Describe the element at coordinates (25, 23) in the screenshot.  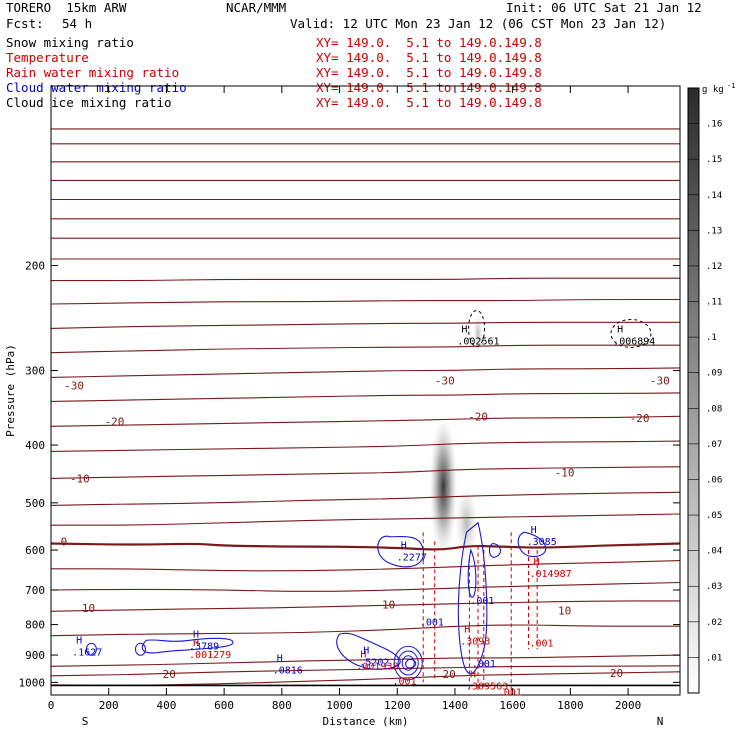
I see `forecast-label: Fcst:` at that location.